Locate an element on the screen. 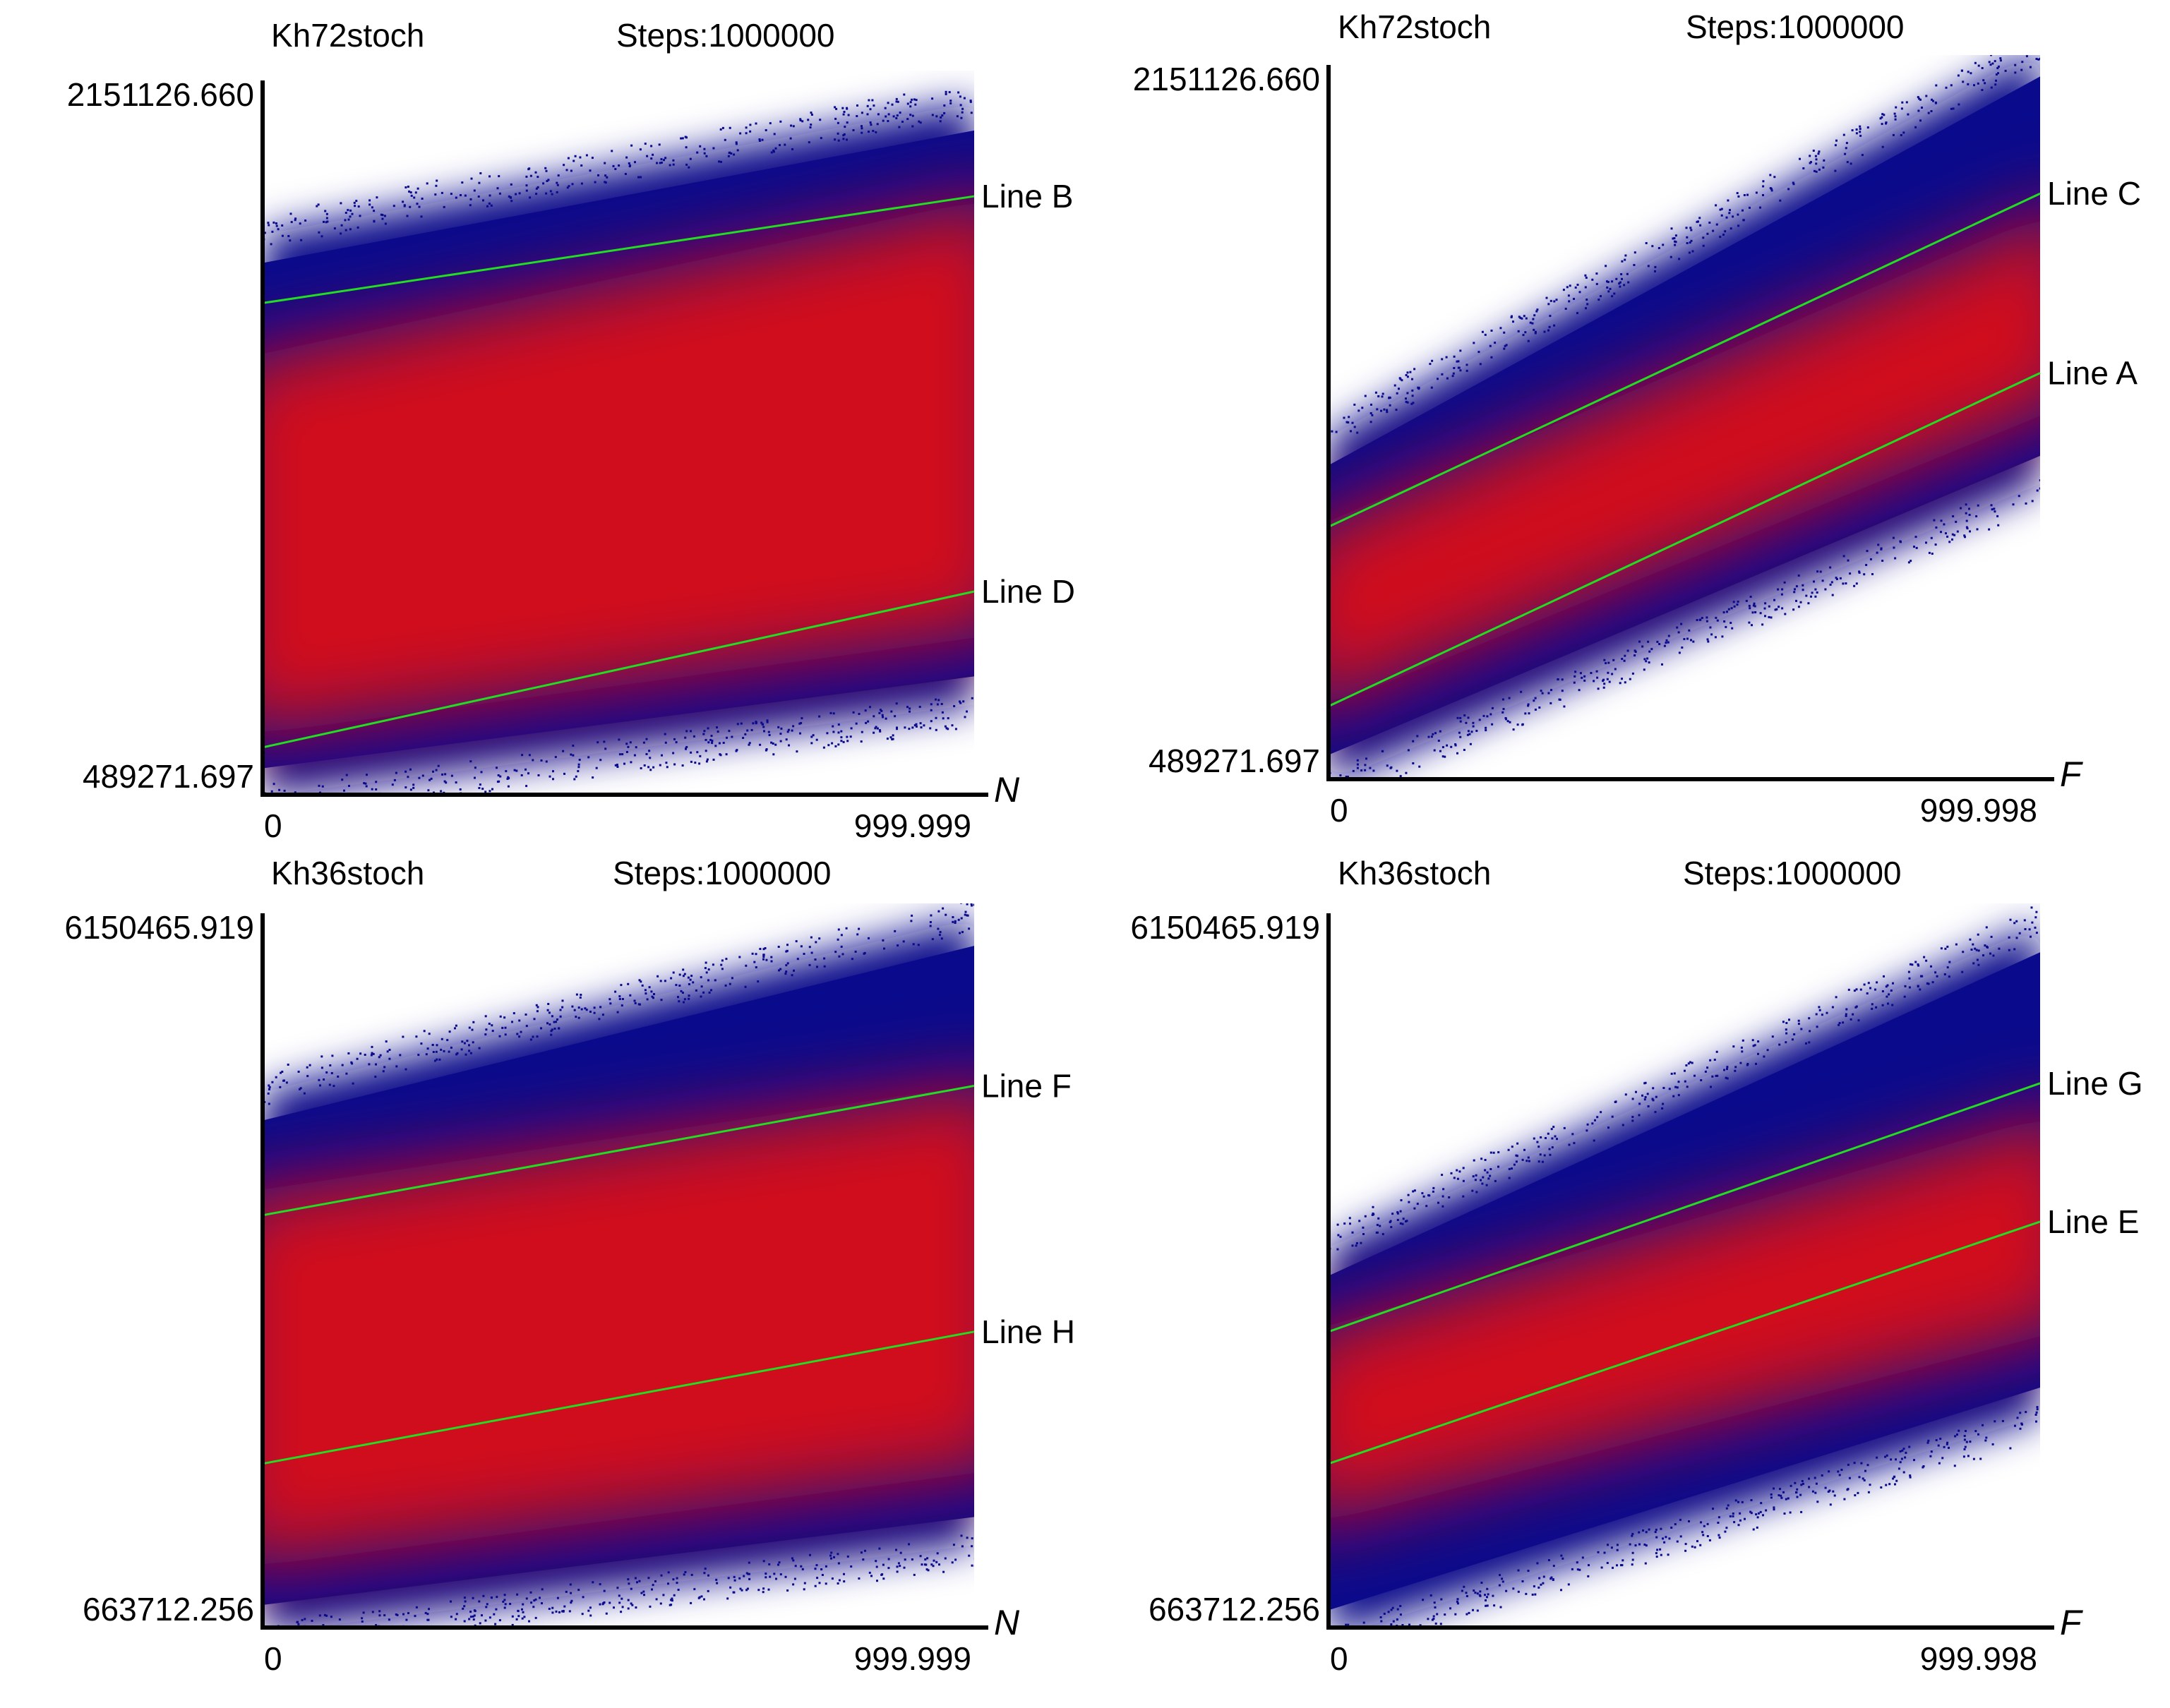 The width and height of the screenshot is (2170, 1708). fit-line-label: Line D is located at coordinates (1028, 591).